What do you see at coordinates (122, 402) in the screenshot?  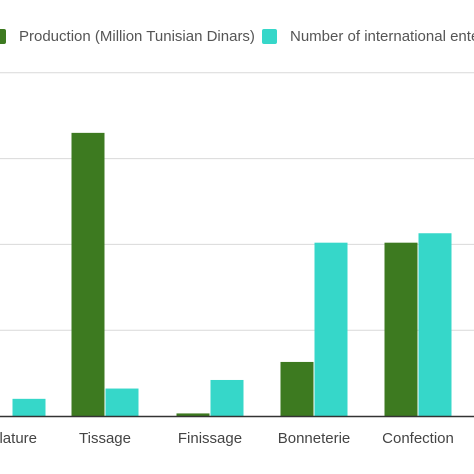 I see `bar-enterprises-tissage` at bounding box center [122, 402].